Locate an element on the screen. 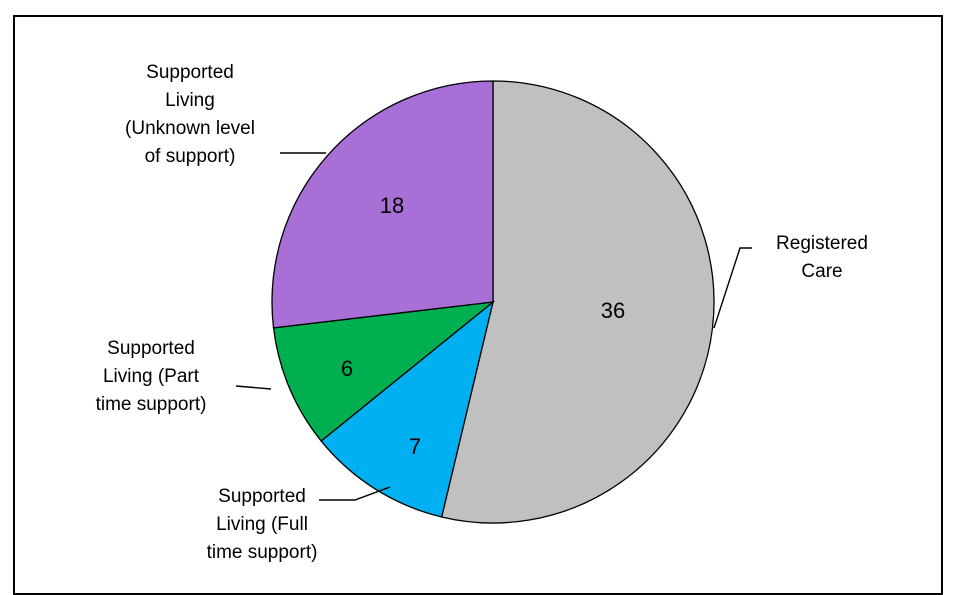  leader-line-registered-care is located at coordinates (732, 288).